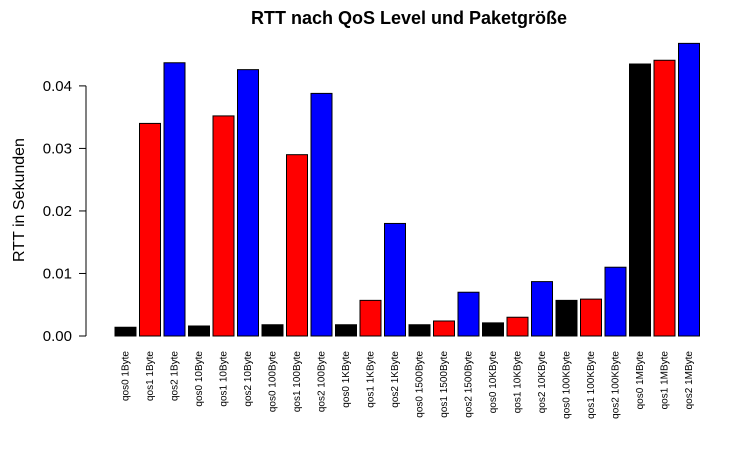 This screenshot has width=737, height=449. Describe the element at coordinates (175, 376) in the screenshot. I see `x-tick-label: qos2 1Byte` at that location.